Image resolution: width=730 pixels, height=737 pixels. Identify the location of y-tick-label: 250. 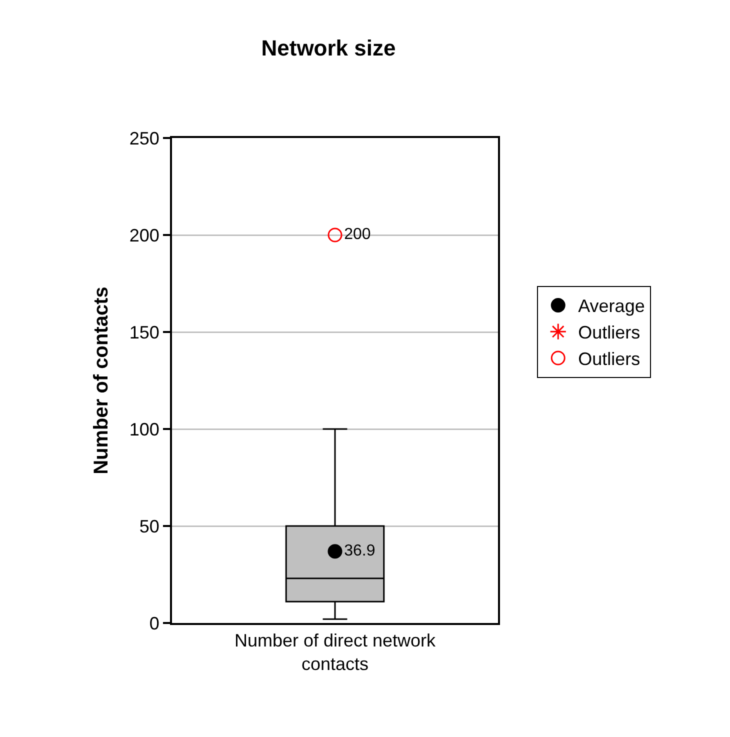
(144, 138).